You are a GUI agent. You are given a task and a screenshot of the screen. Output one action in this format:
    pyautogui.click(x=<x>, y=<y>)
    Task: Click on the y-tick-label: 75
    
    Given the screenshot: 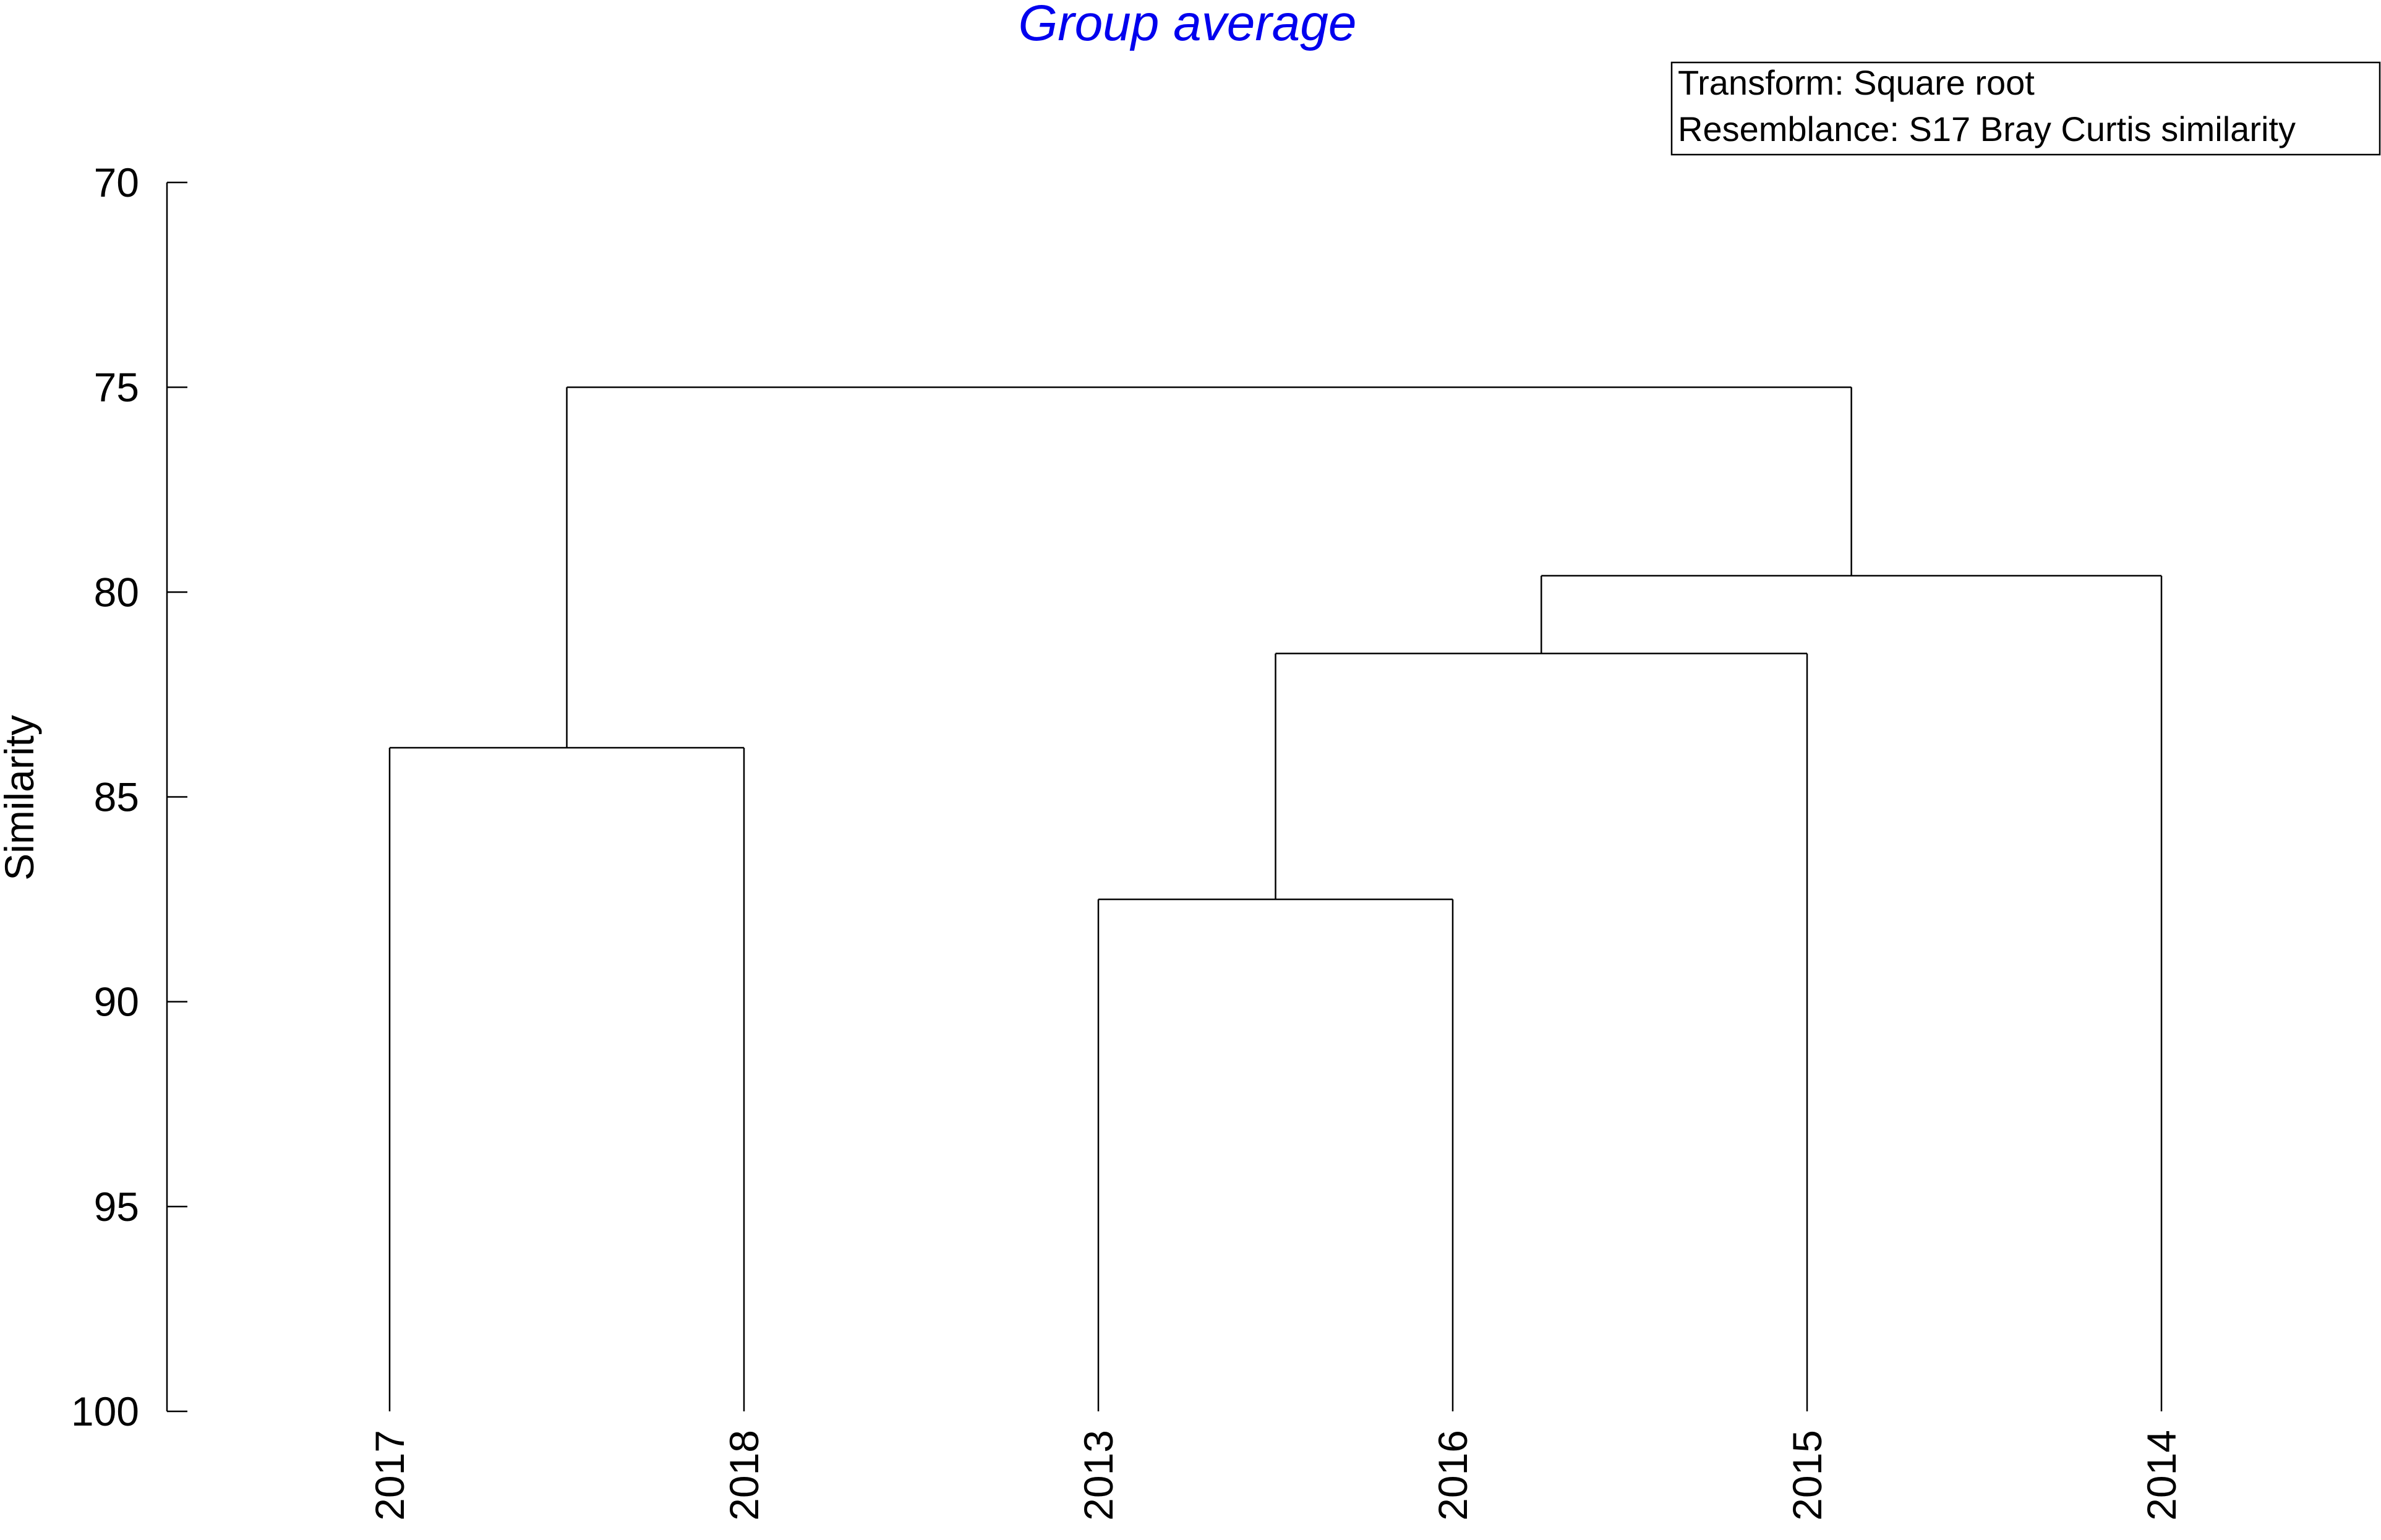 What is the action you would take?
    pyautogui.click(x=116, y=387)
    